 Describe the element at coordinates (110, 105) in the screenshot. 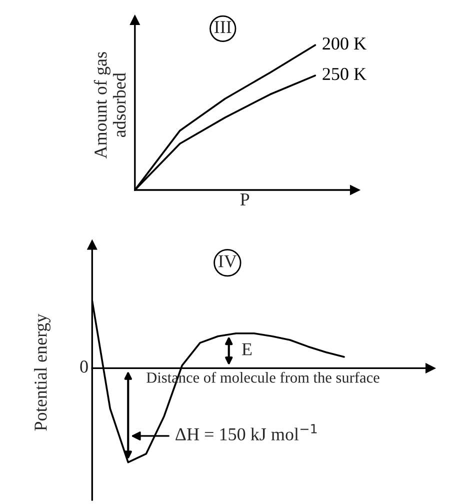

I see `y-axis-title: Amount of gas adsorbed` at that location.